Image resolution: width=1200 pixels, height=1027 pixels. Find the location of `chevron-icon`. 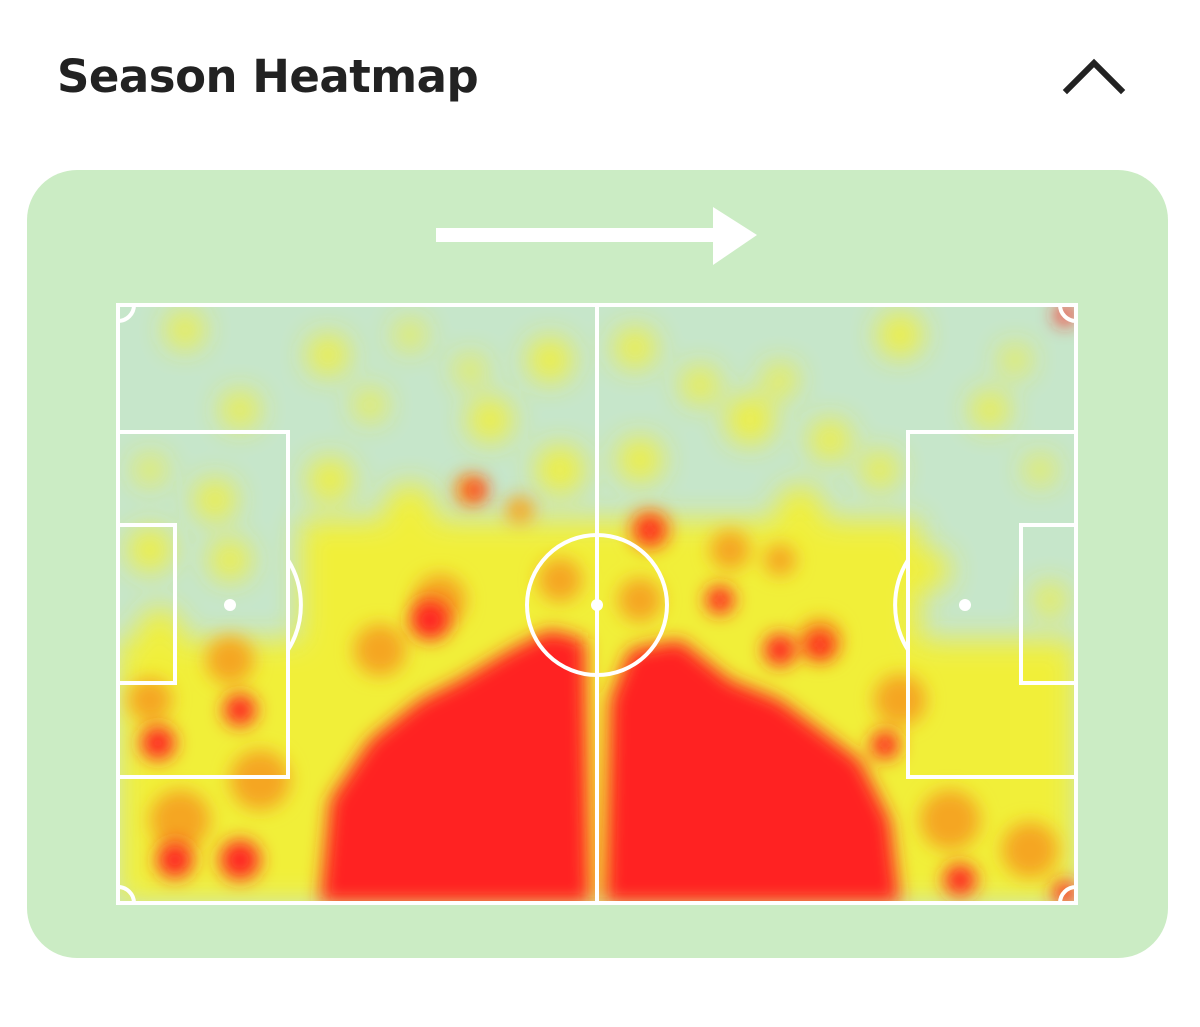

chevron-icon is located at coordinates (1094, 76).